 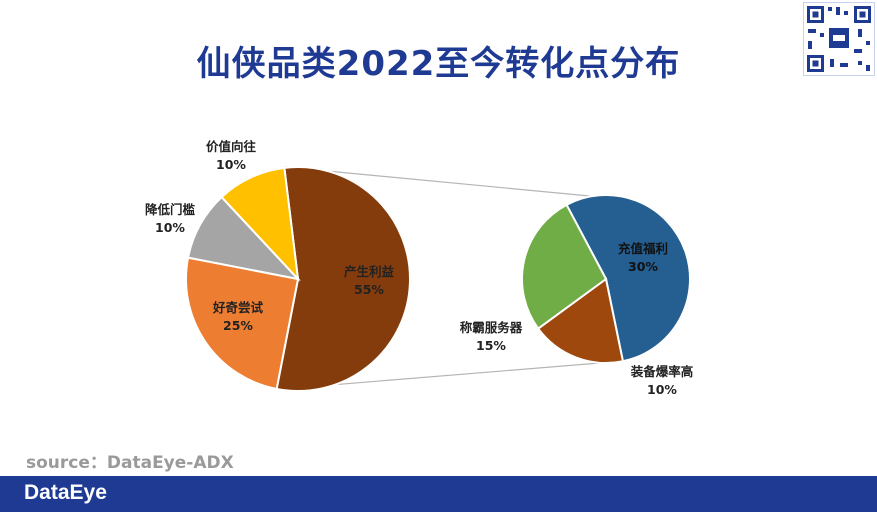 What do you see at coordinates (438, 494) in the screenshot?
I see `footer-bar: DataEye` at bounding box center [438, 494].